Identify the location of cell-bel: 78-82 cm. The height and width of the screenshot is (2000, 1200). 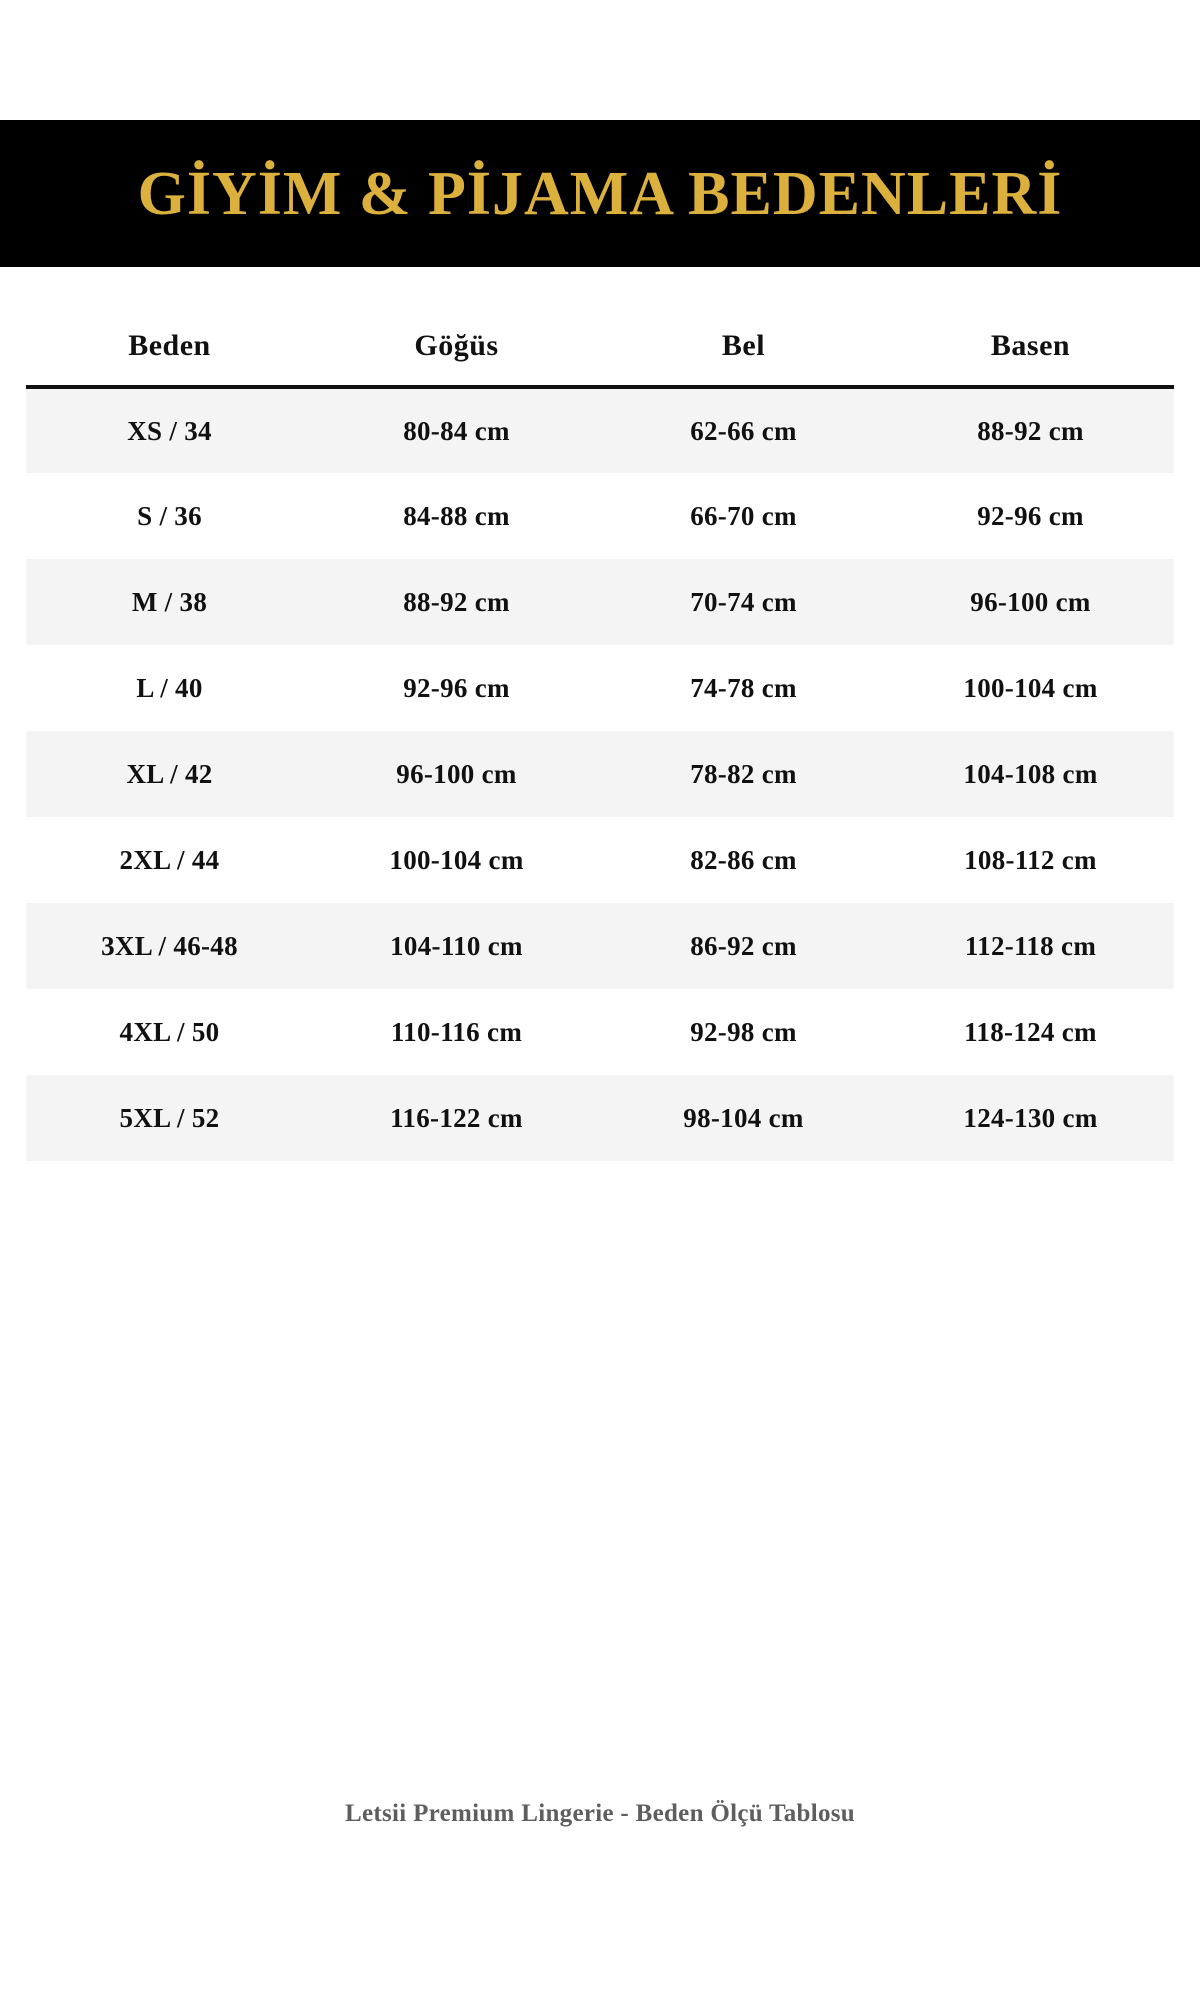
(743, 774).